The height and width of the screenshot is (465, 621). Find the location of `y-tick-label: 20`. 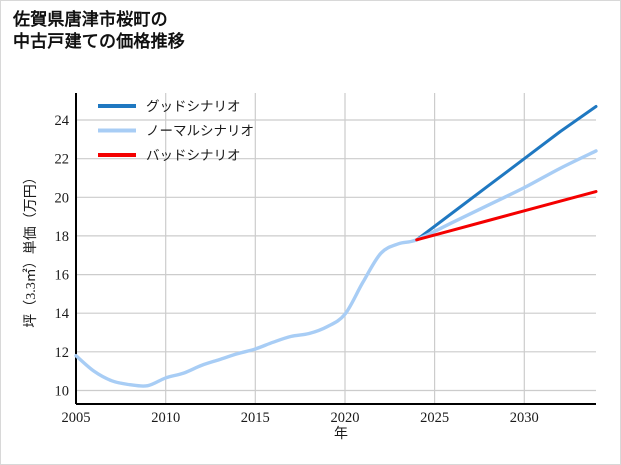

y-tick-label: 20 is located at coordinates (62, 198).